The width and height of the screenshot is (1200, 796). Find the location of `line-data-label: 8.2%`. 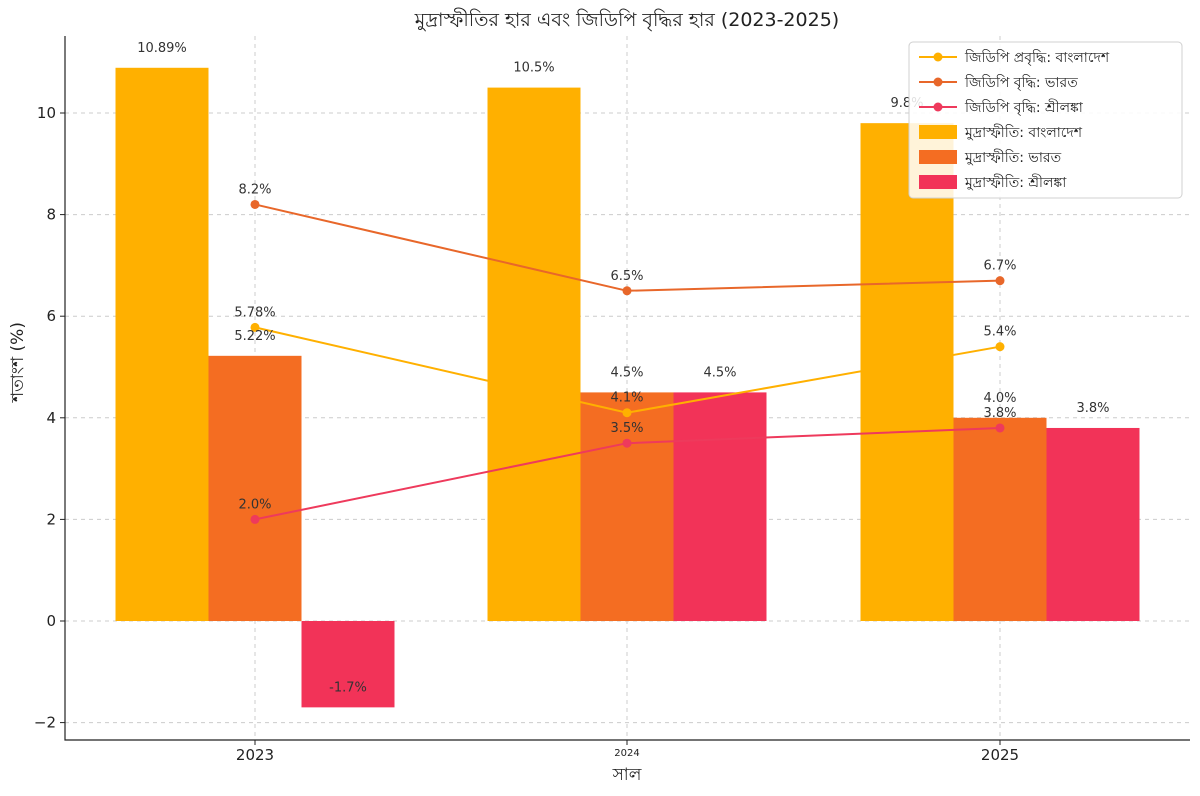

line-data-label: 8.2% is located at coordinates (254, 189).